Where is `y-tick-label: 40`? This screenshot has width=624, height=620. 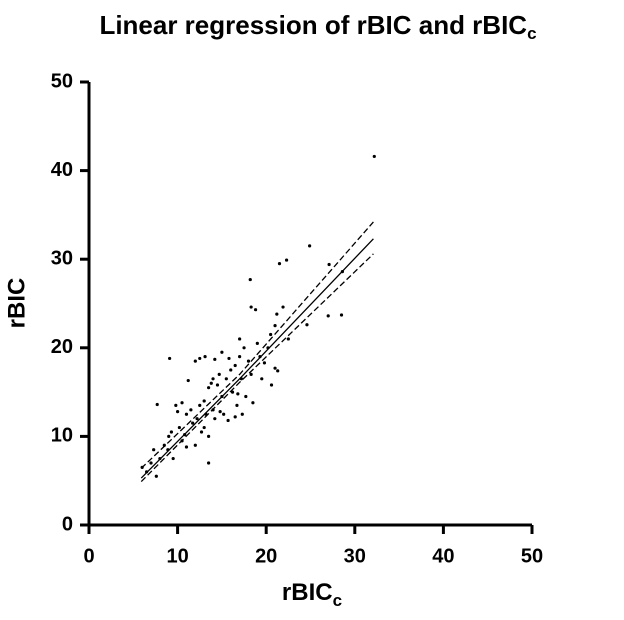 y-tick-label: 40 is located at coordinates (62, 170).